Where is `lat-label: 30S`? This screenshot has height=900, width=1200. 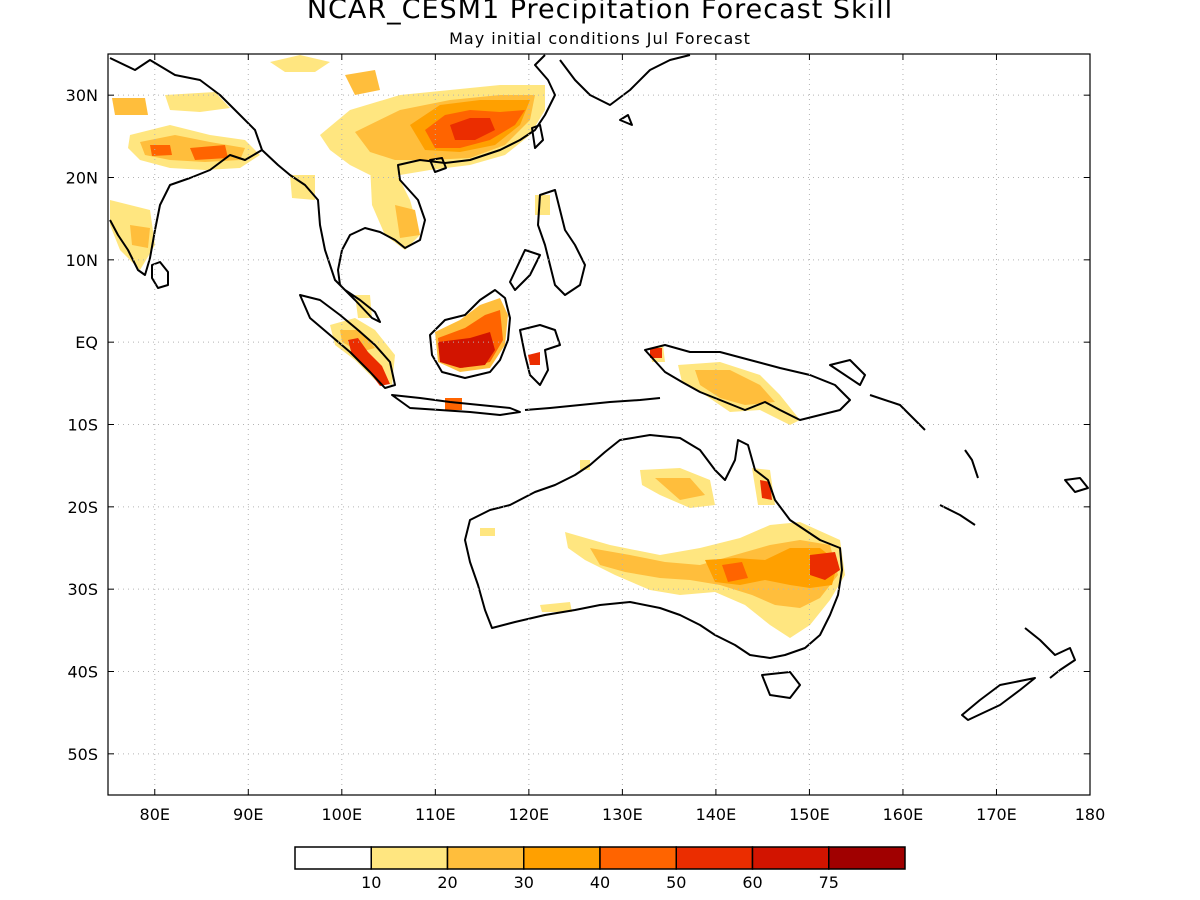 lat-label: 30S is located at coordinates (82, 589).